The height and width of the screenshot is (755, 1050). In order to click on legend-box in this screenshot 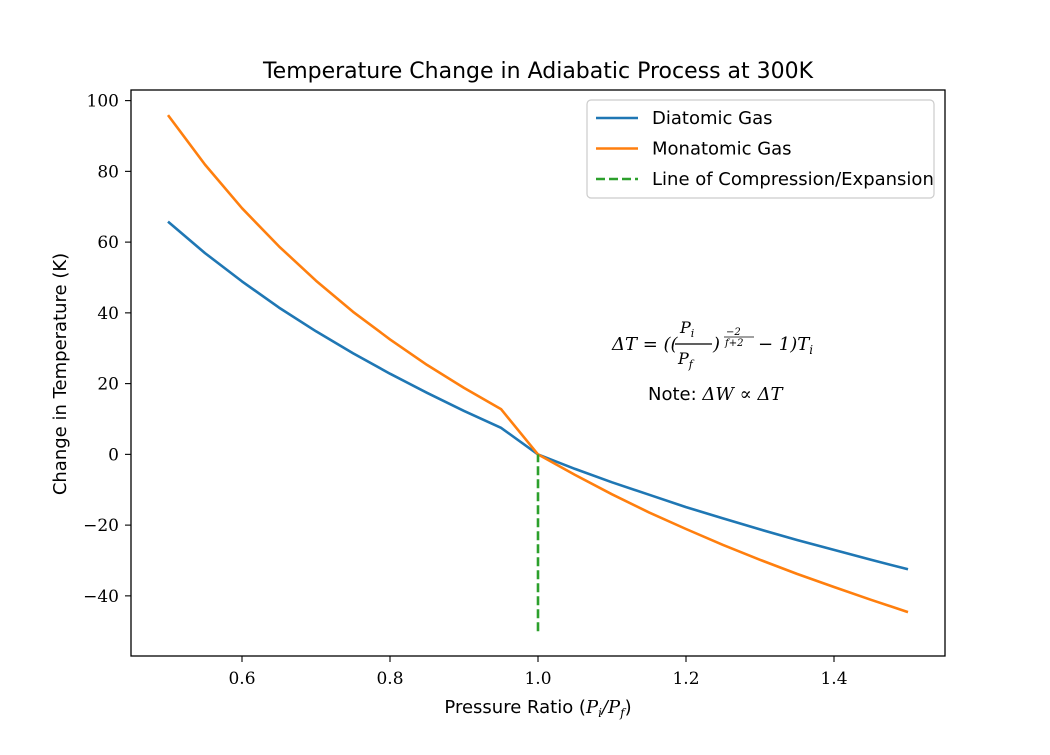, I will do `click(760, 149)`.